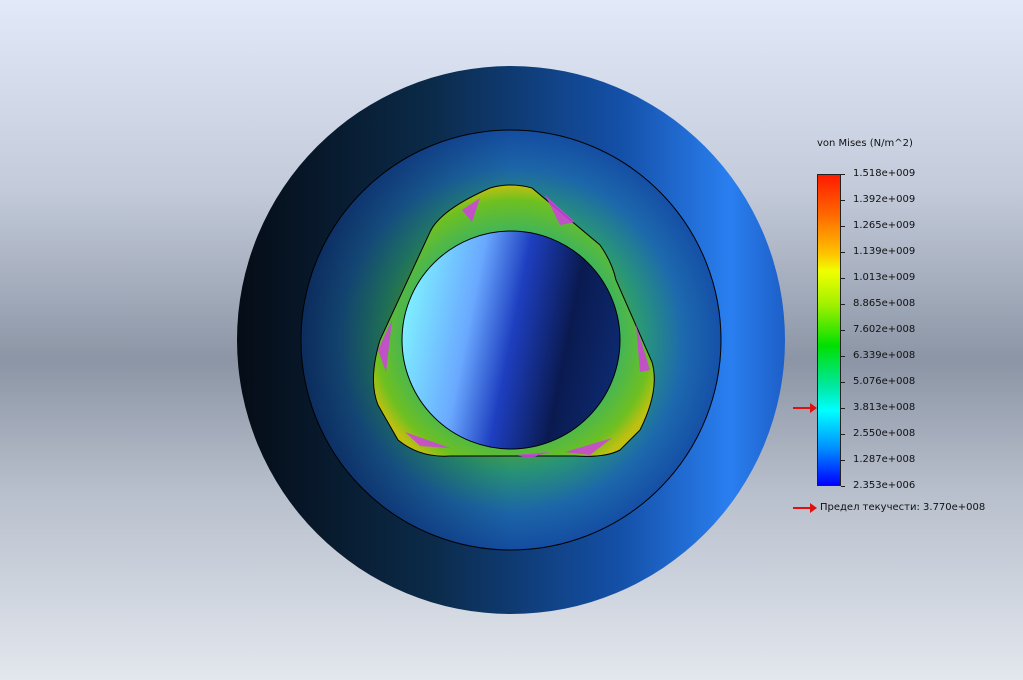 This screenshot has width=1023, height=680. I want to click on legend-tick-label: 1.013e+009, so click(884, 277).